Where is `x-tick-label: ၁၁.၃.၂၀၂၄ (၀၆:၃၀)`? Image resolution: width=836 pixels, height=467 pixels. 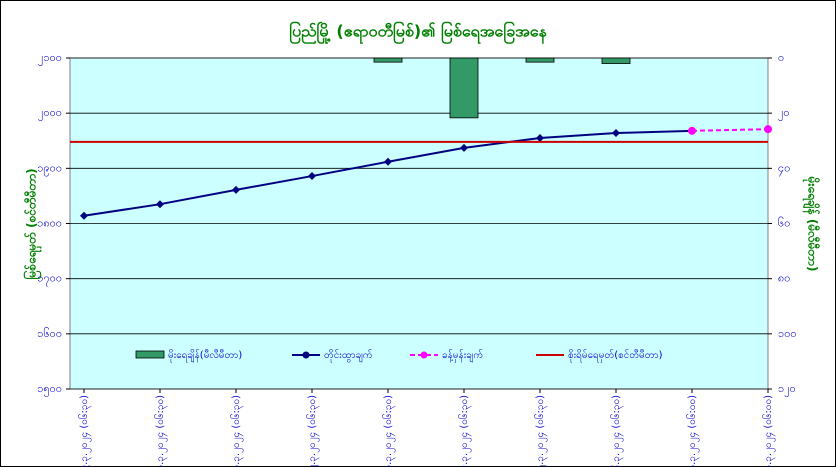
x-tick-label: ၁၁.၃.၂၀၂၄ (၀၆:၃၀) is located at coordinates (236, 431).